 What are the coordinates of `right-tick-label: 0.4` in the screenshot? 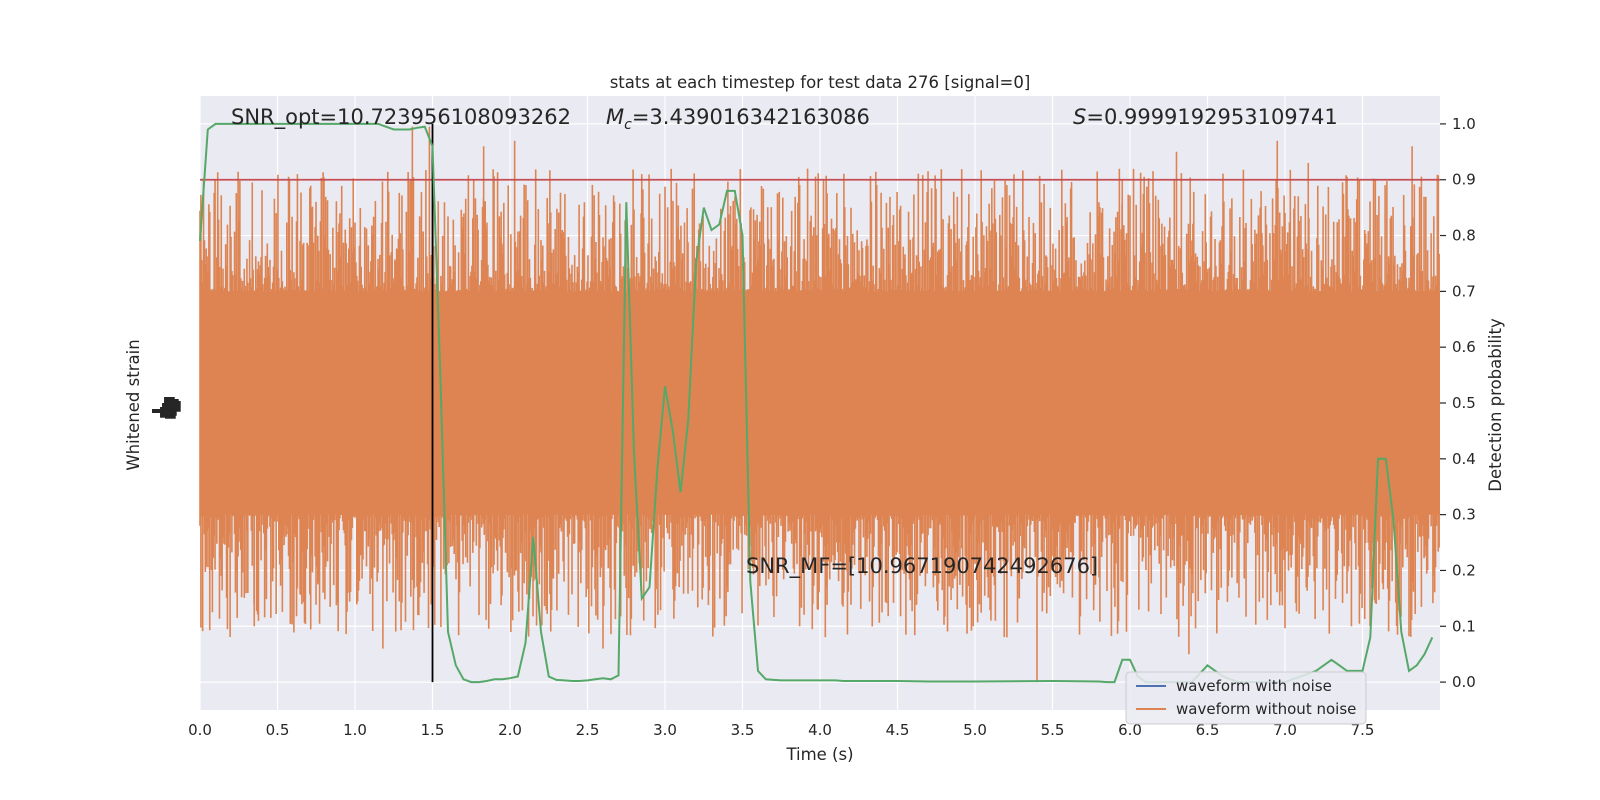 It's located at (1464, 459).